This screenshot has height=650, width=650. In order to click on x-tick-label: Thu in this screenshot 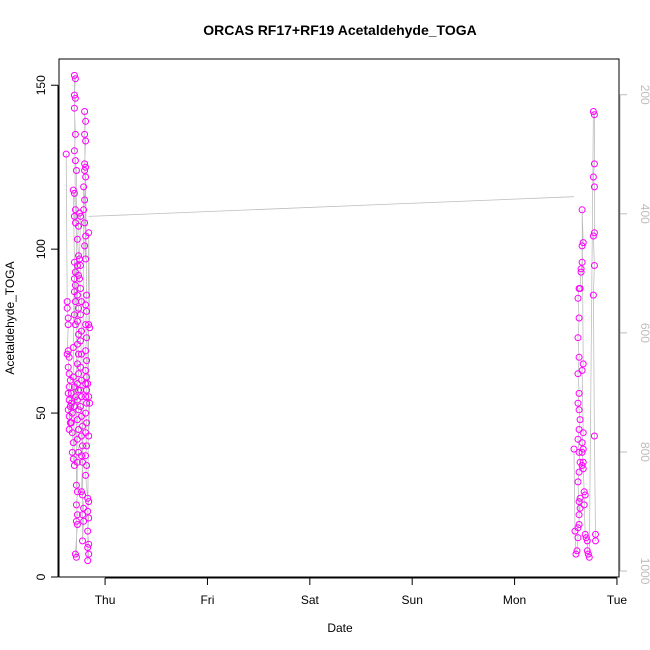, I will do `click(105, 600)`.